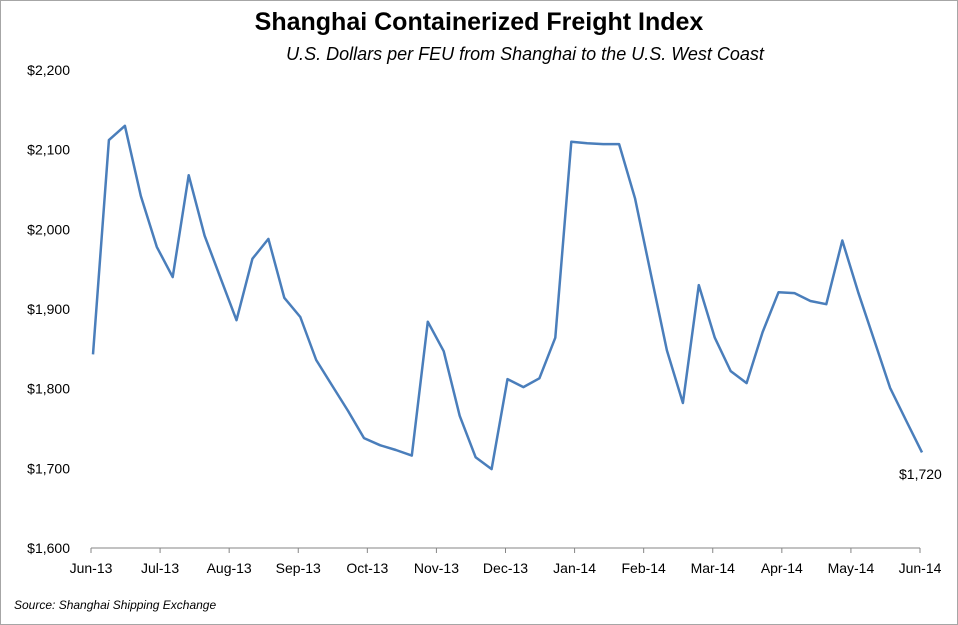  I want to click on y-tick-label: $1,600, so click(48, 548).